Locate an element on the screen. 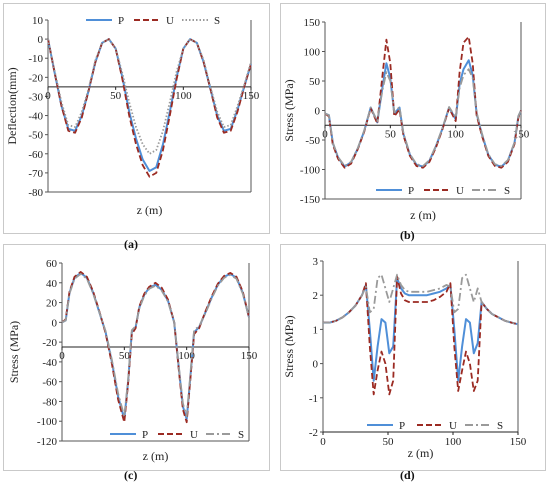  y-tick-label: 3 is located at coordinates (316, 262).